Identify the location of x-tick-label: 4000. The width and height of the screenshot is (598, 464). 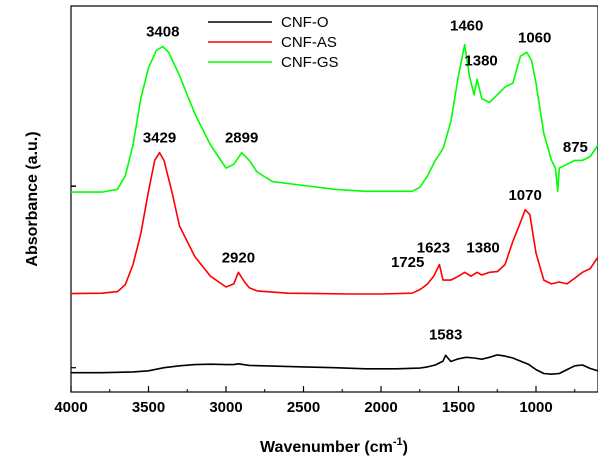
(70, 407).